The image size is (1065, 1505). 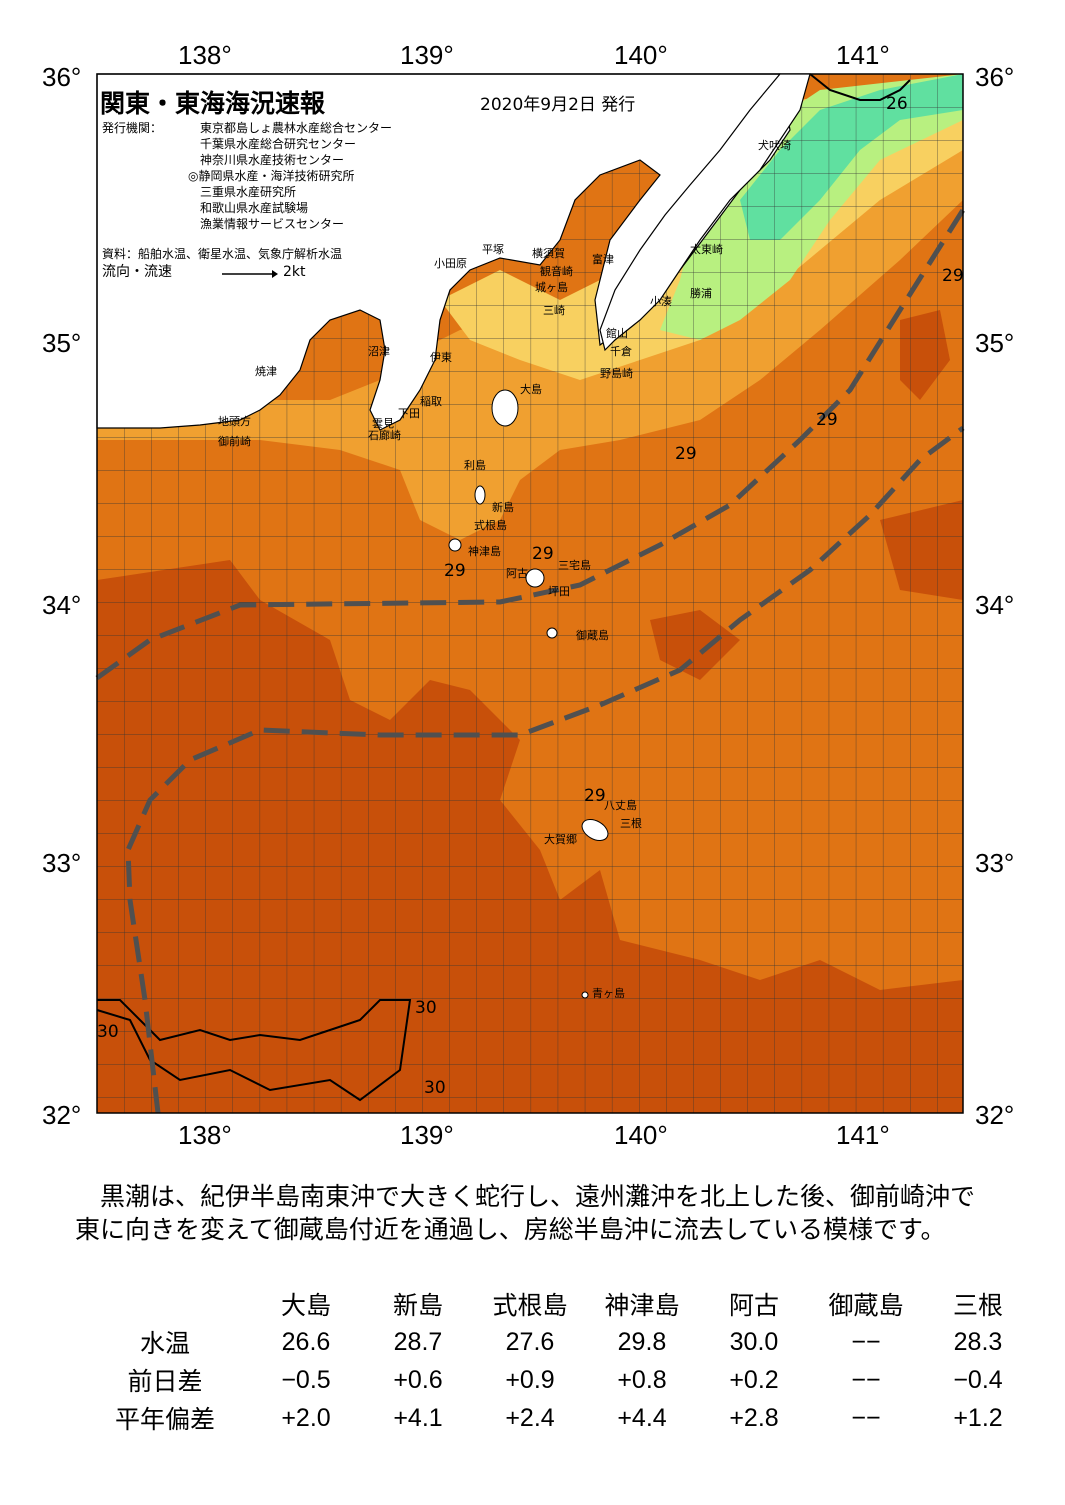 What do you see at coordinates (631, 823) in the screenshot?
I see `place-mitsune: 三根` at bounding box center [631, 823].